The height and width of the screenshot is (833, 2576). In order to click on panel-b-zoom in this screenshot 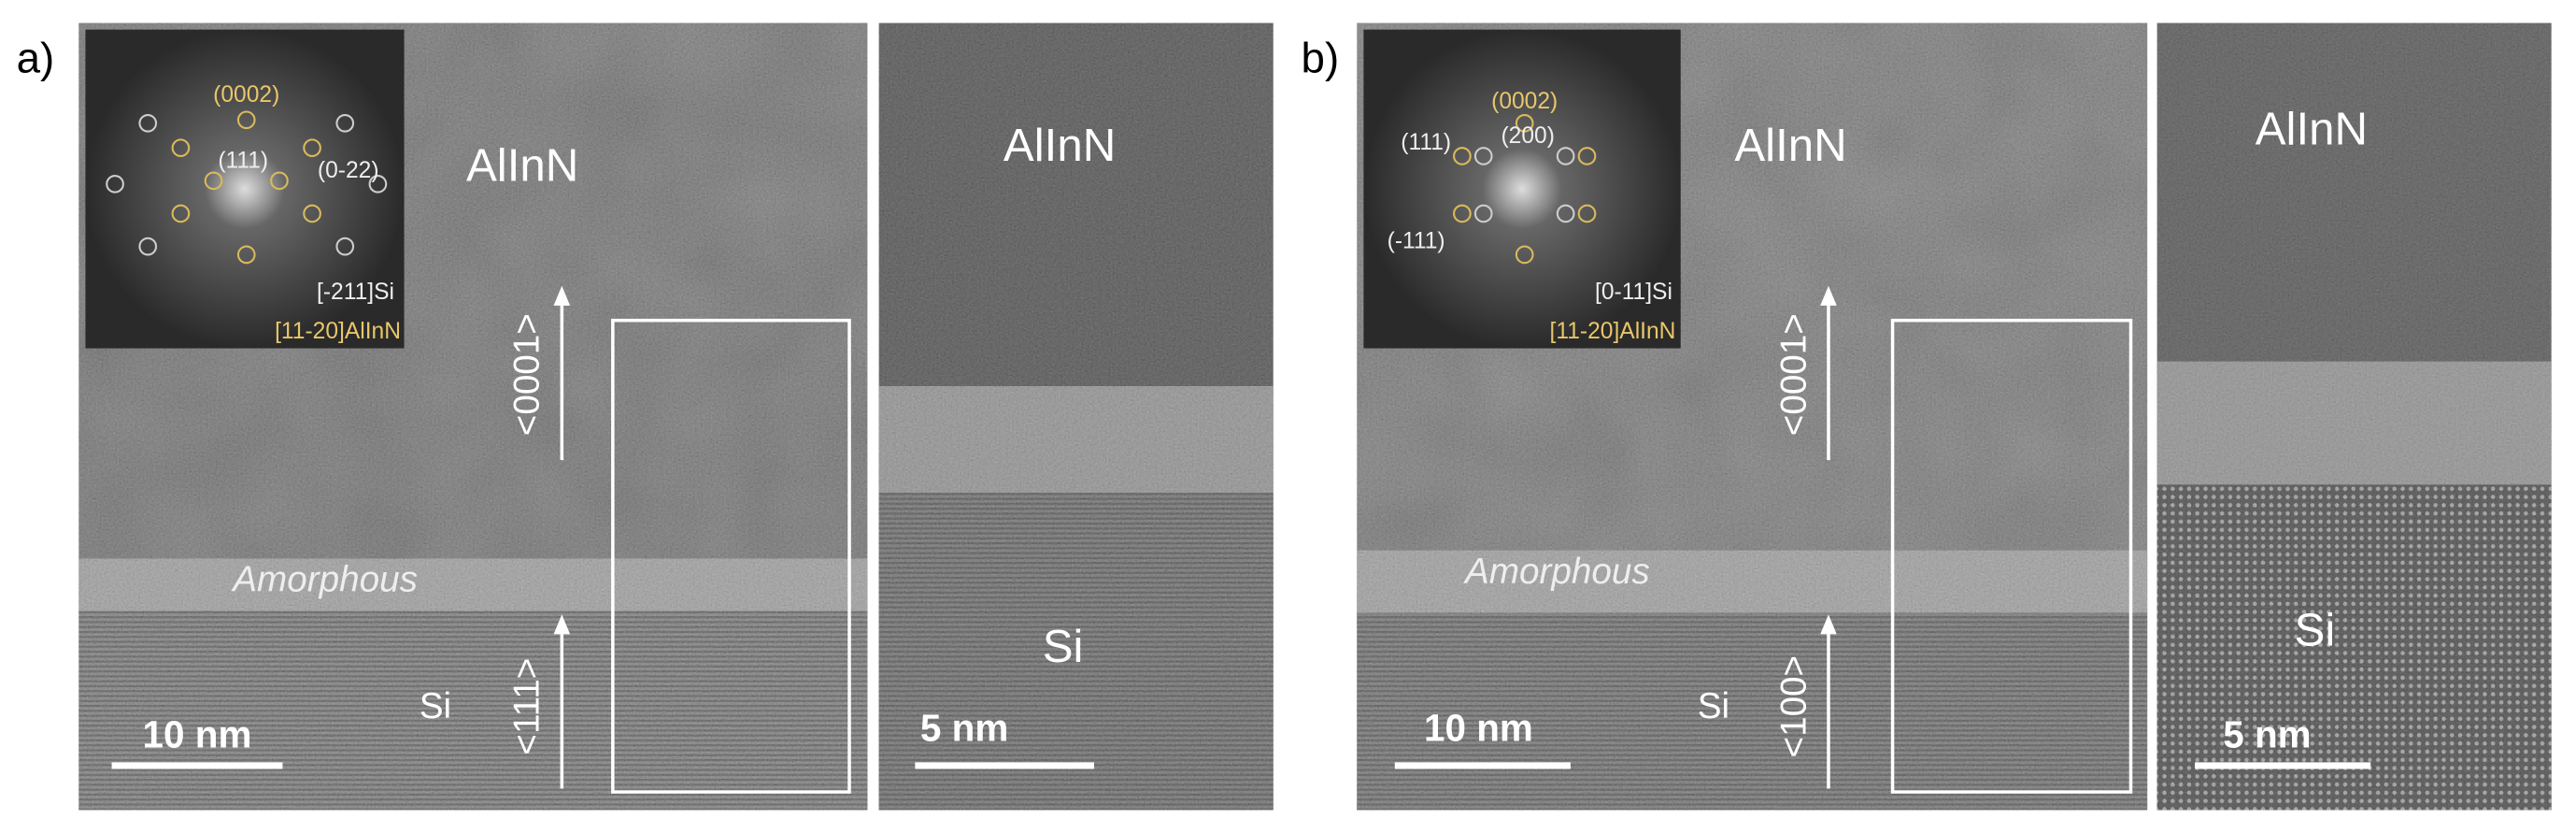, I will do `click(2354, 416)`.